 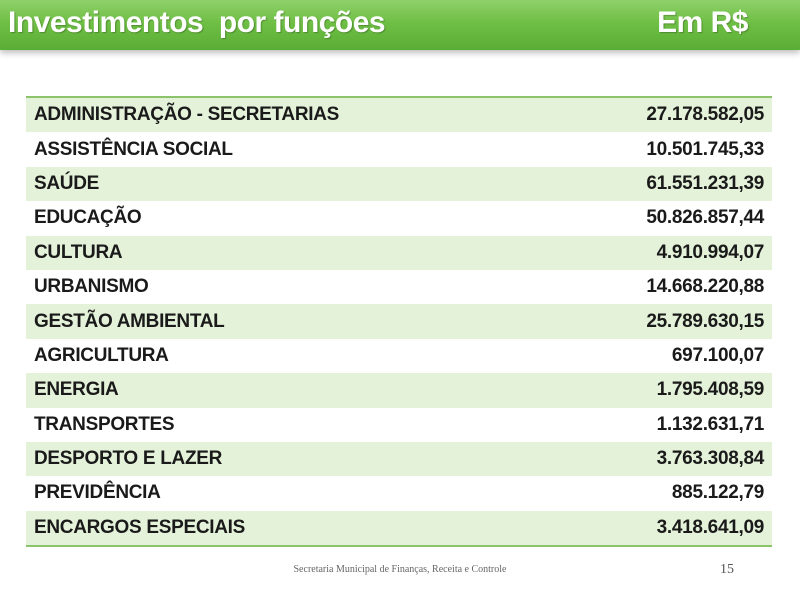 What do you see at coordinates (705, 115) in the screenshot?
I see `amount-value: 27.178.582,05` at bounding box center [705, 115].